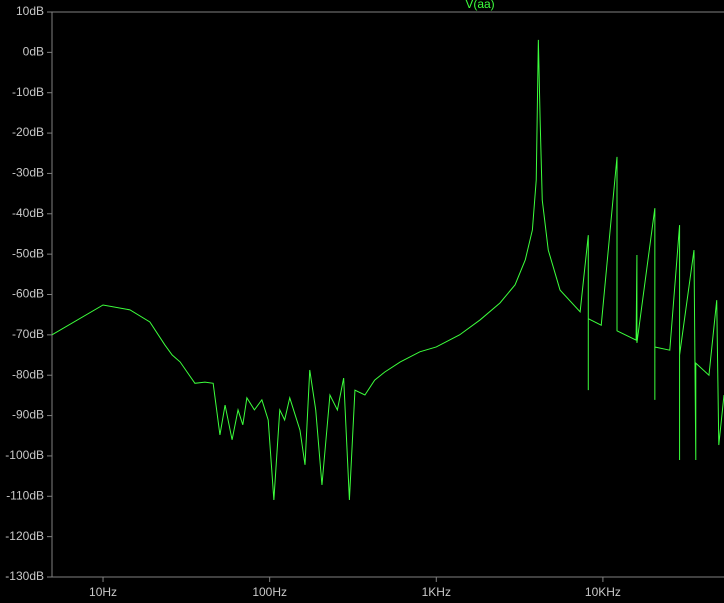  What do you see at coordinates (33, 52) in the screenshot?
I see `y-tick-label: 0dB` at bounding box center [33, 52].